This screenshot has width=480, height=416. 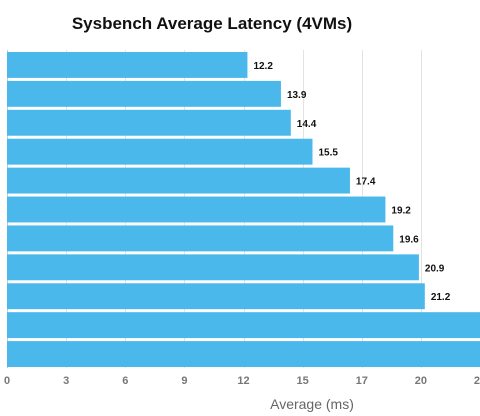 What do you see at coordinates (421, 381) in the screenshot?
I see `x-tick-label: 20` at bounding box center [421, 381].